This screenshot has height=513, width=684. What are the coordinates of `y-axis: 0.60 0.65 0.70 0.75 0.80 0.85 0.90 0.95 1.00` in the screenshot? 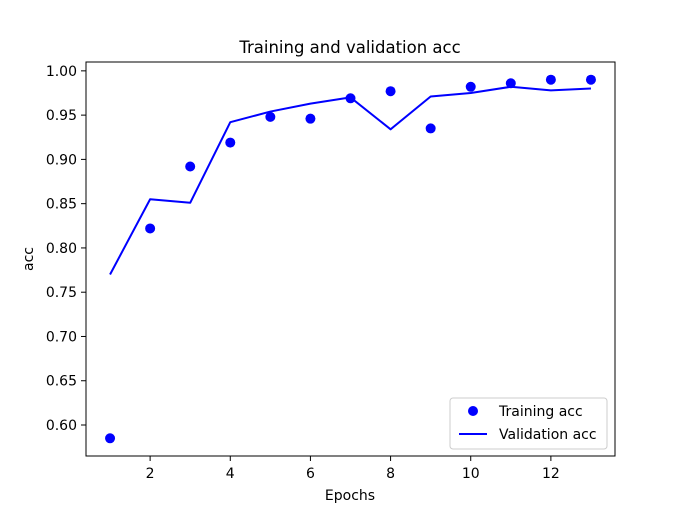 It's located at (66, 249).